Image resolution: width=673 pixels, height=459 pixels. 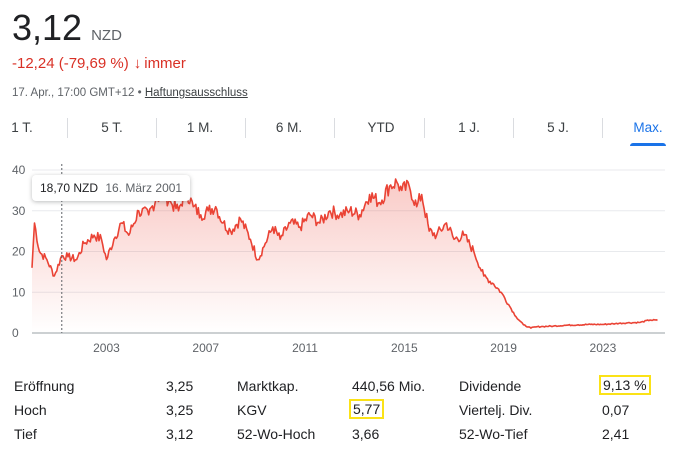 I want to click on tab-1y: 1 J., so click(x=469, y=127).